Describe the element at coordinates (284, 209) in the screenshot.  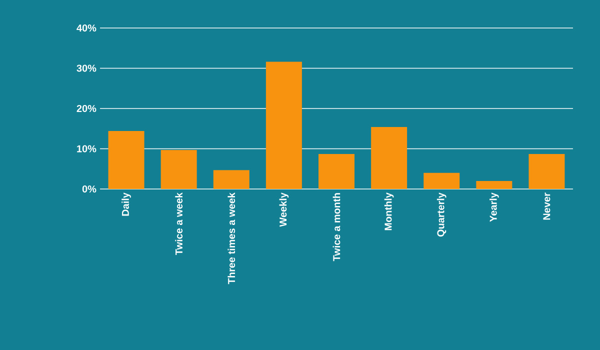
I see `x-tick-label: Weekly` at that location.